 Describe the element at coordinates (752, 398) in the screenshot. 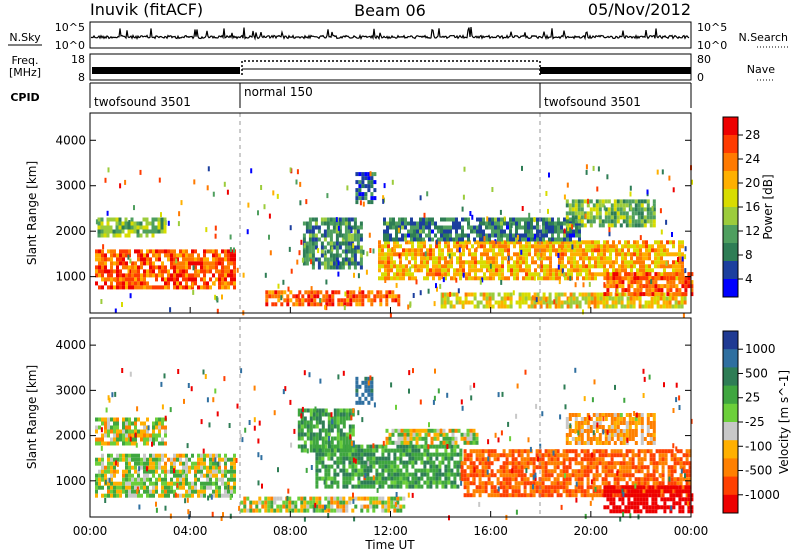

I see `colorbar-tick-label: 25` at that location.